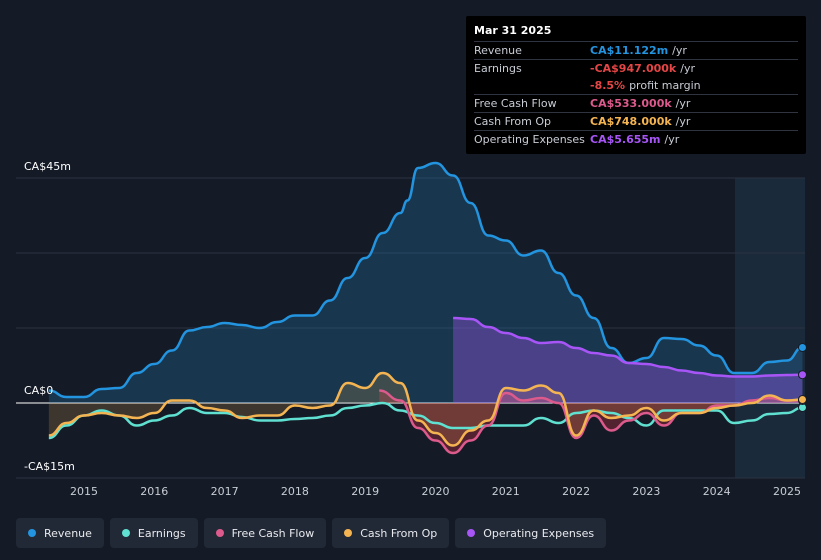  Describe the element at coordinates (716, 491) in the screenshot. I see `x-tick-label: 2024` at that location.